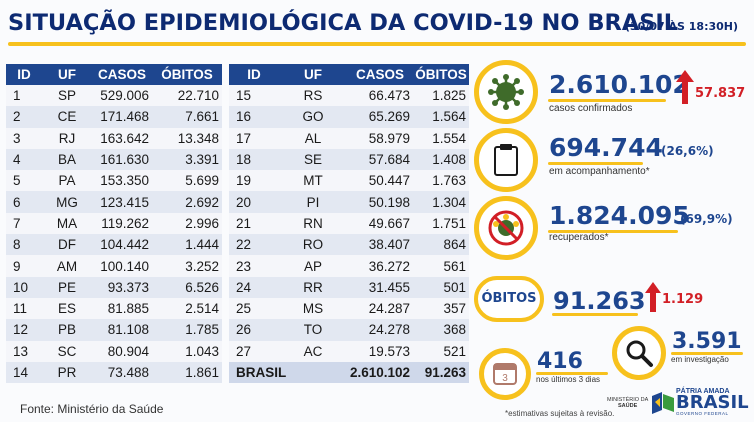 The image size is (754, 422). Describe the element at coordinates (187, 159) in the screenshot. I see `cell-obitos: 3.391` at that location.